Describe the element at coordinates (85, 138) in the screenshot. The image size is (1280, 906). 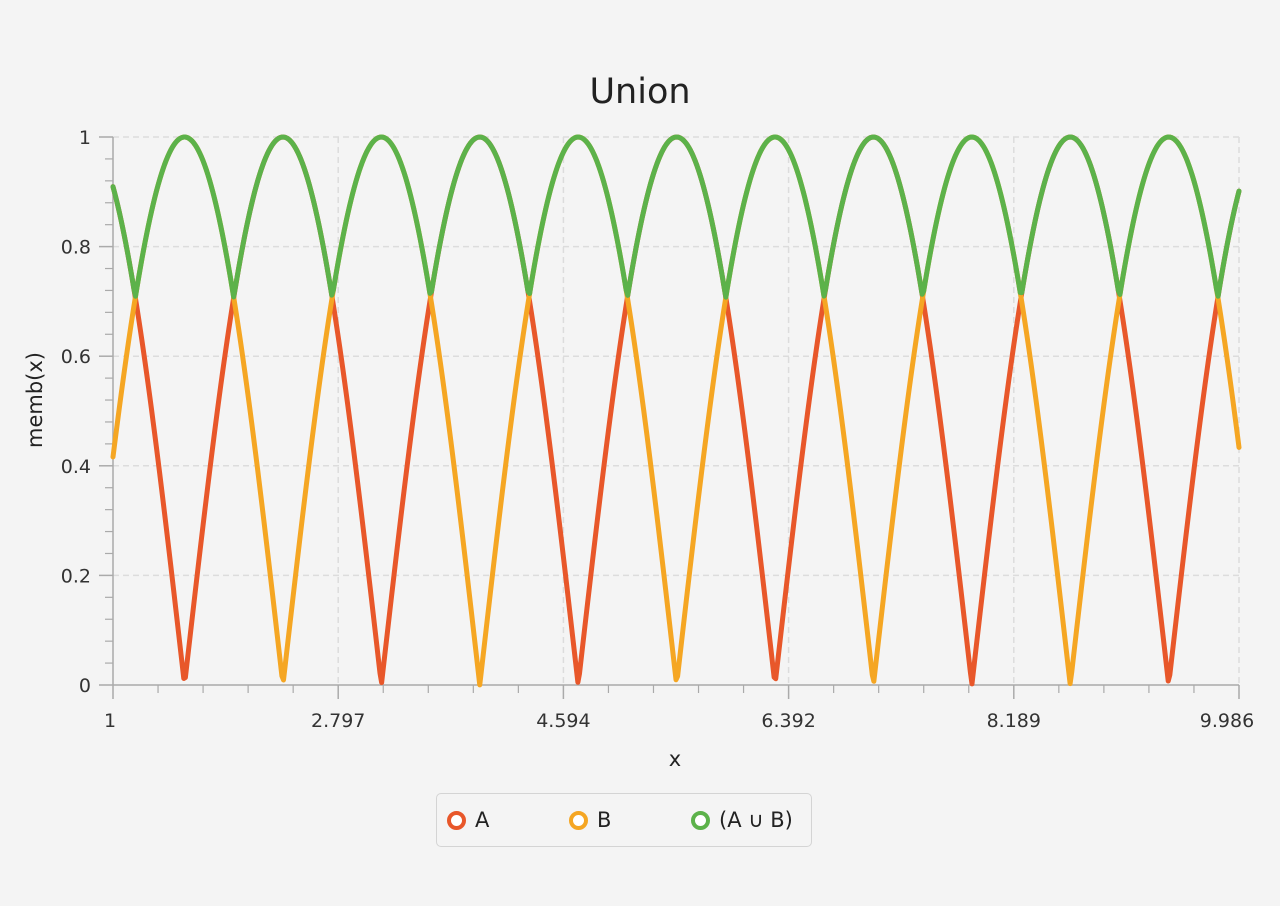
I see `y-tick-label: 1` at that location.